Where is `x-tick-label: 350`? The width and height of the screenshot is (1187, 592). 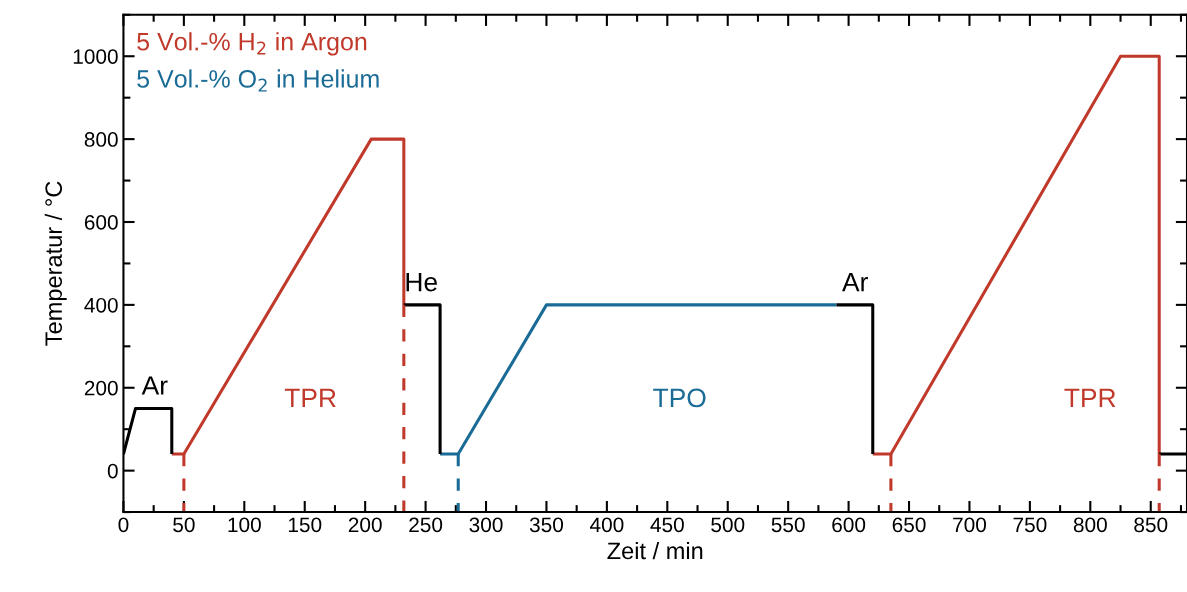
x-tick-label: 350 is located at coordinates (546, 525).